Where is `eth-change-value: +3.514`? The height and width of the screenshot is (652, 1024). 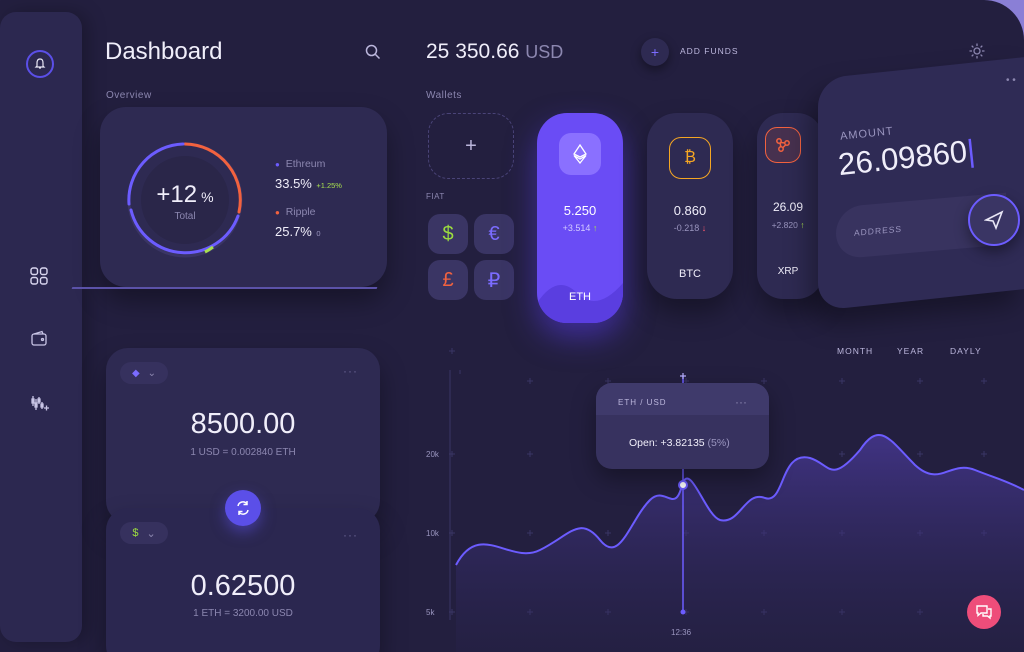 eth-change-value: +3.514 is located at coordinates (576, 228).